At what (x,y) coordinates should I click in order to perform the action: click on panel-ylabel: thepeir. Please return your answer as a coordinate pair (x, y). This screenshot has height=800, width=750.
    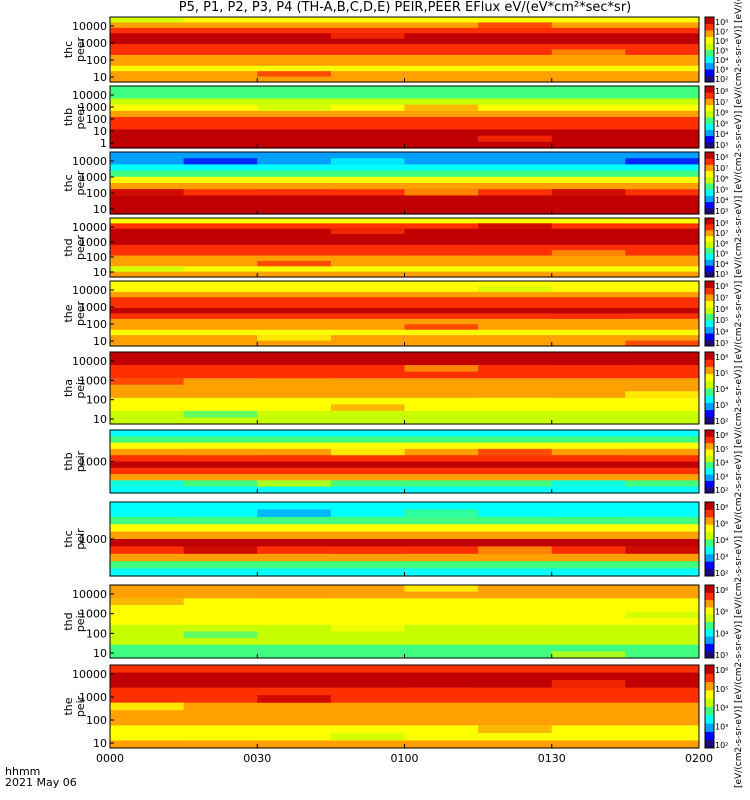
    Looking at the image, I should click on (74, 706).